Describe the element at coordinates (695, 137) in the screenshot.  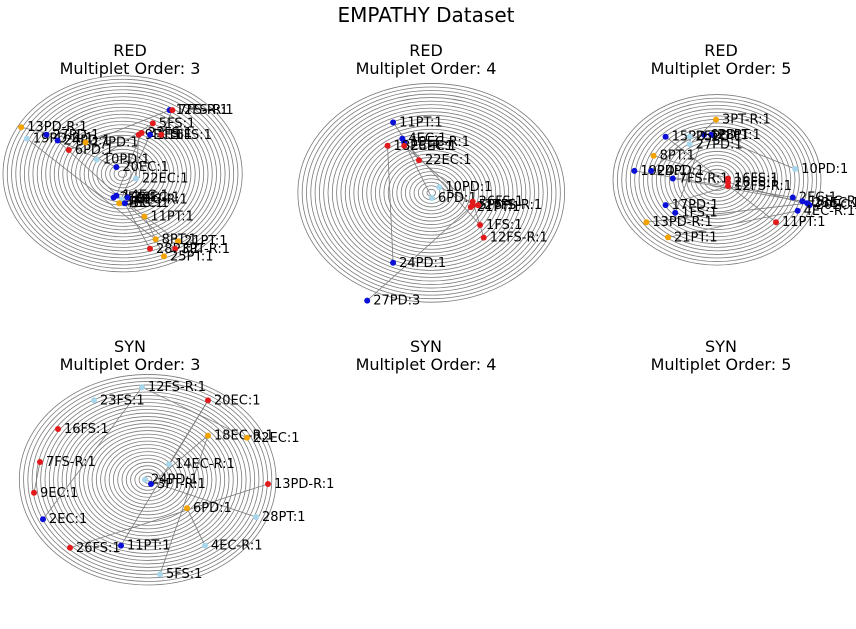
I see `node-label: 15PD:1` at that location.